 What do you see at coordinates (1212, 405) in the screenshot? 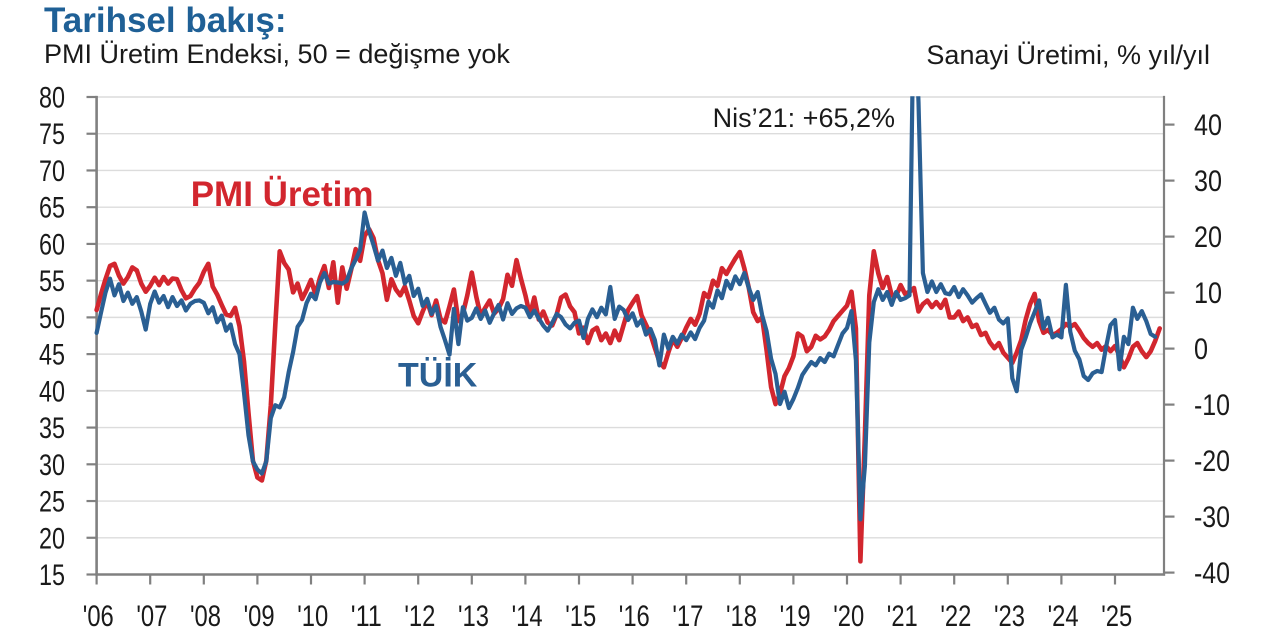
I see `svg-text: -10` at bounding box center [1212, 405].